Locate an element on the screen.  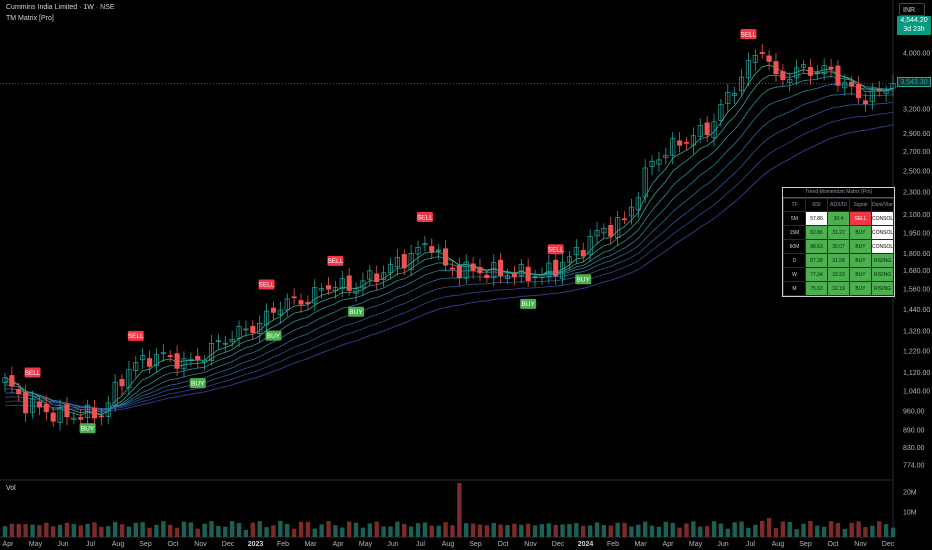
signal-box is located at coordinates (555, 249).